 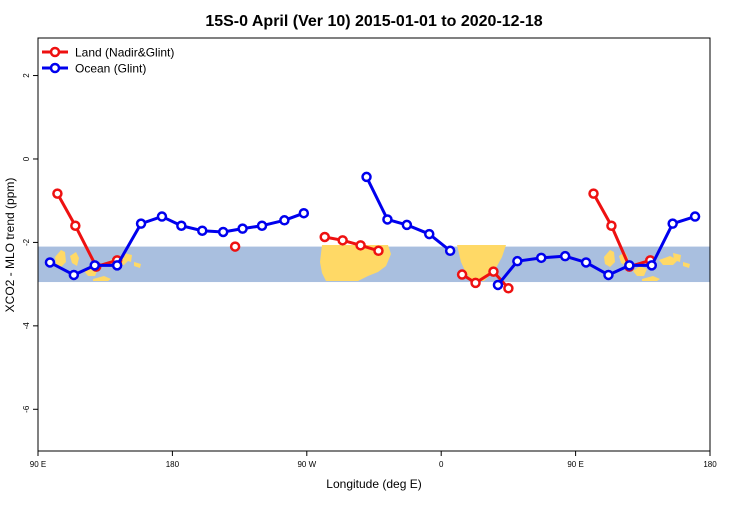 I want to click on y-tick-label-2: -2, so click(x=26, y=242).